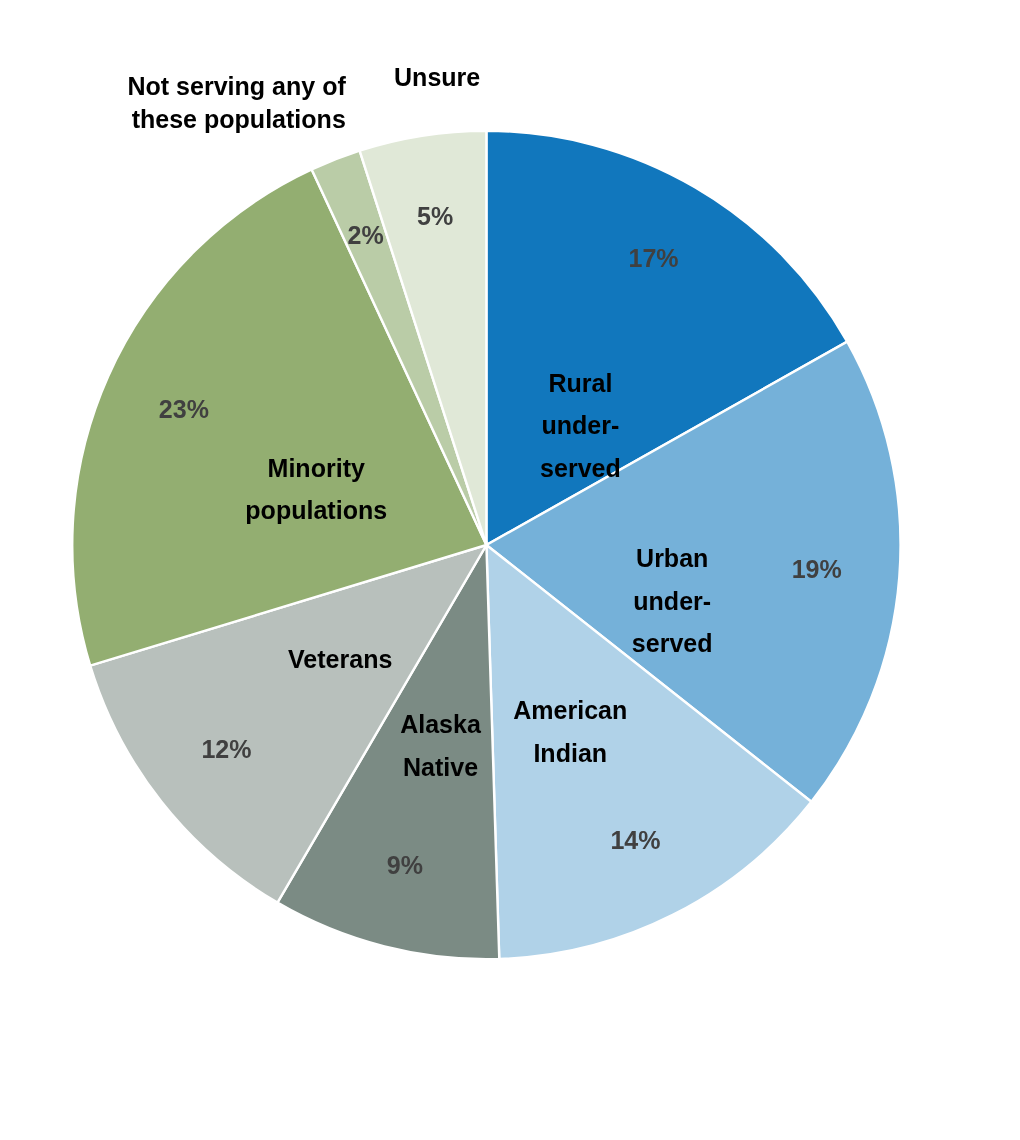 The image size is (1020, 1140). What do you see at coordinates (226, 749) in the screenshot?
I see `data-label: 12%` at bounding box center [226, 749].